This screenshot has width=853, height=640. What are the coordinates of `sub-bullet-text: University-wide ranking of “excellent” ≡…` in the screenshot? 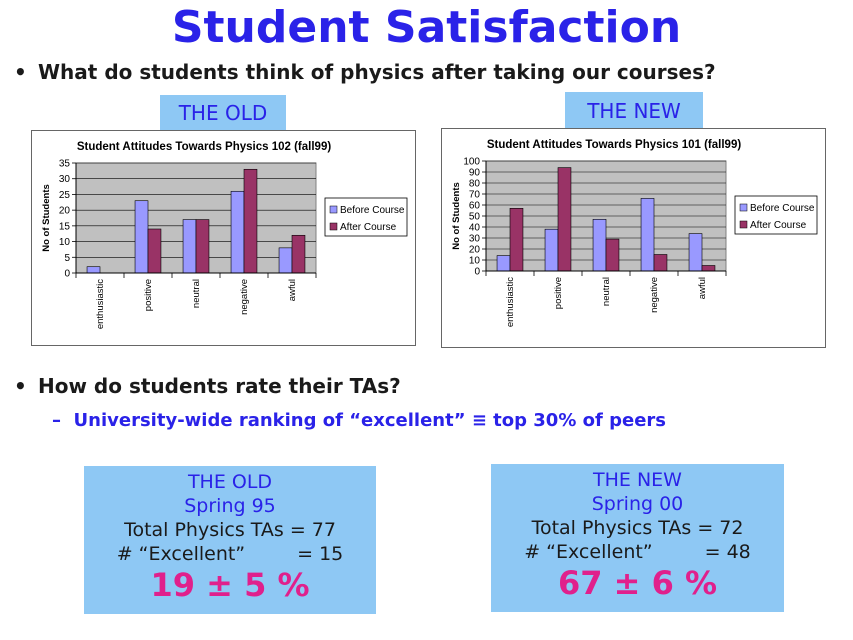 It's located at (369, 420).